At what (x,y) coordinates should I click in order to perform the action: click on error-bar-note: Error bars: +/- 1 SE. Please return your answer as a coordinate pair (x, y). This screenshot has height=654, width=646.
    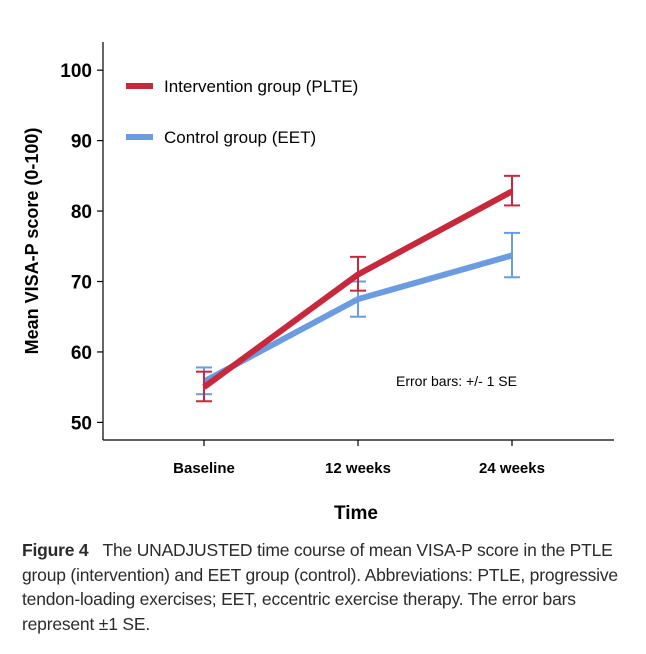
    Looking at the image, I should click on (456, 381).